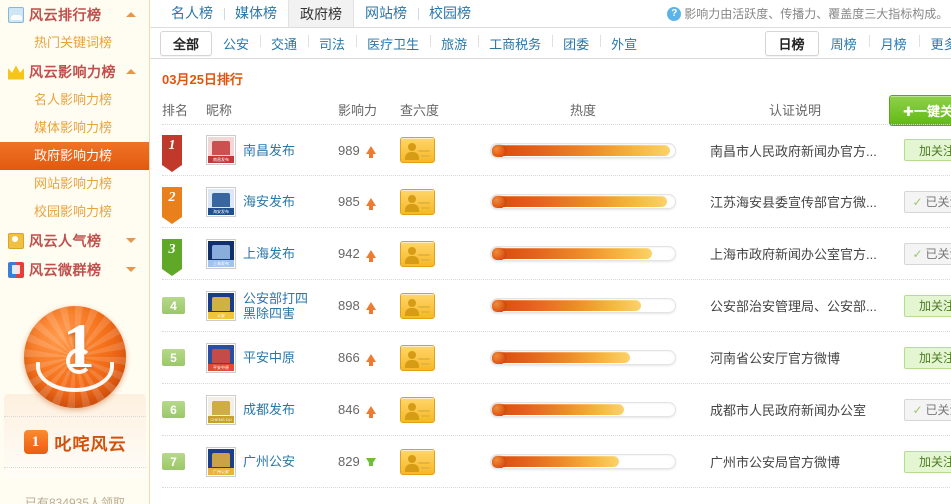 This screenshot has height=504, width=951. Describe the element at coordinates (940, 44) in the screenshot. I see `period-label: 更多` at that location.